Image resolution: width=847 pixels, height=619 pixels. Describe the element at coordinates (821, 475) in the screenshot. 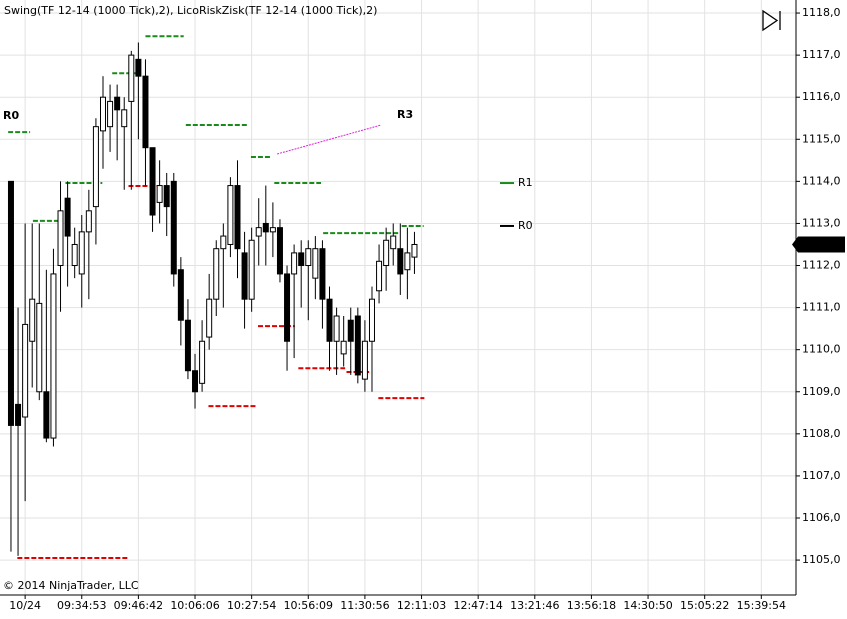

I see `y-tick-label: 1107,0` at that location.